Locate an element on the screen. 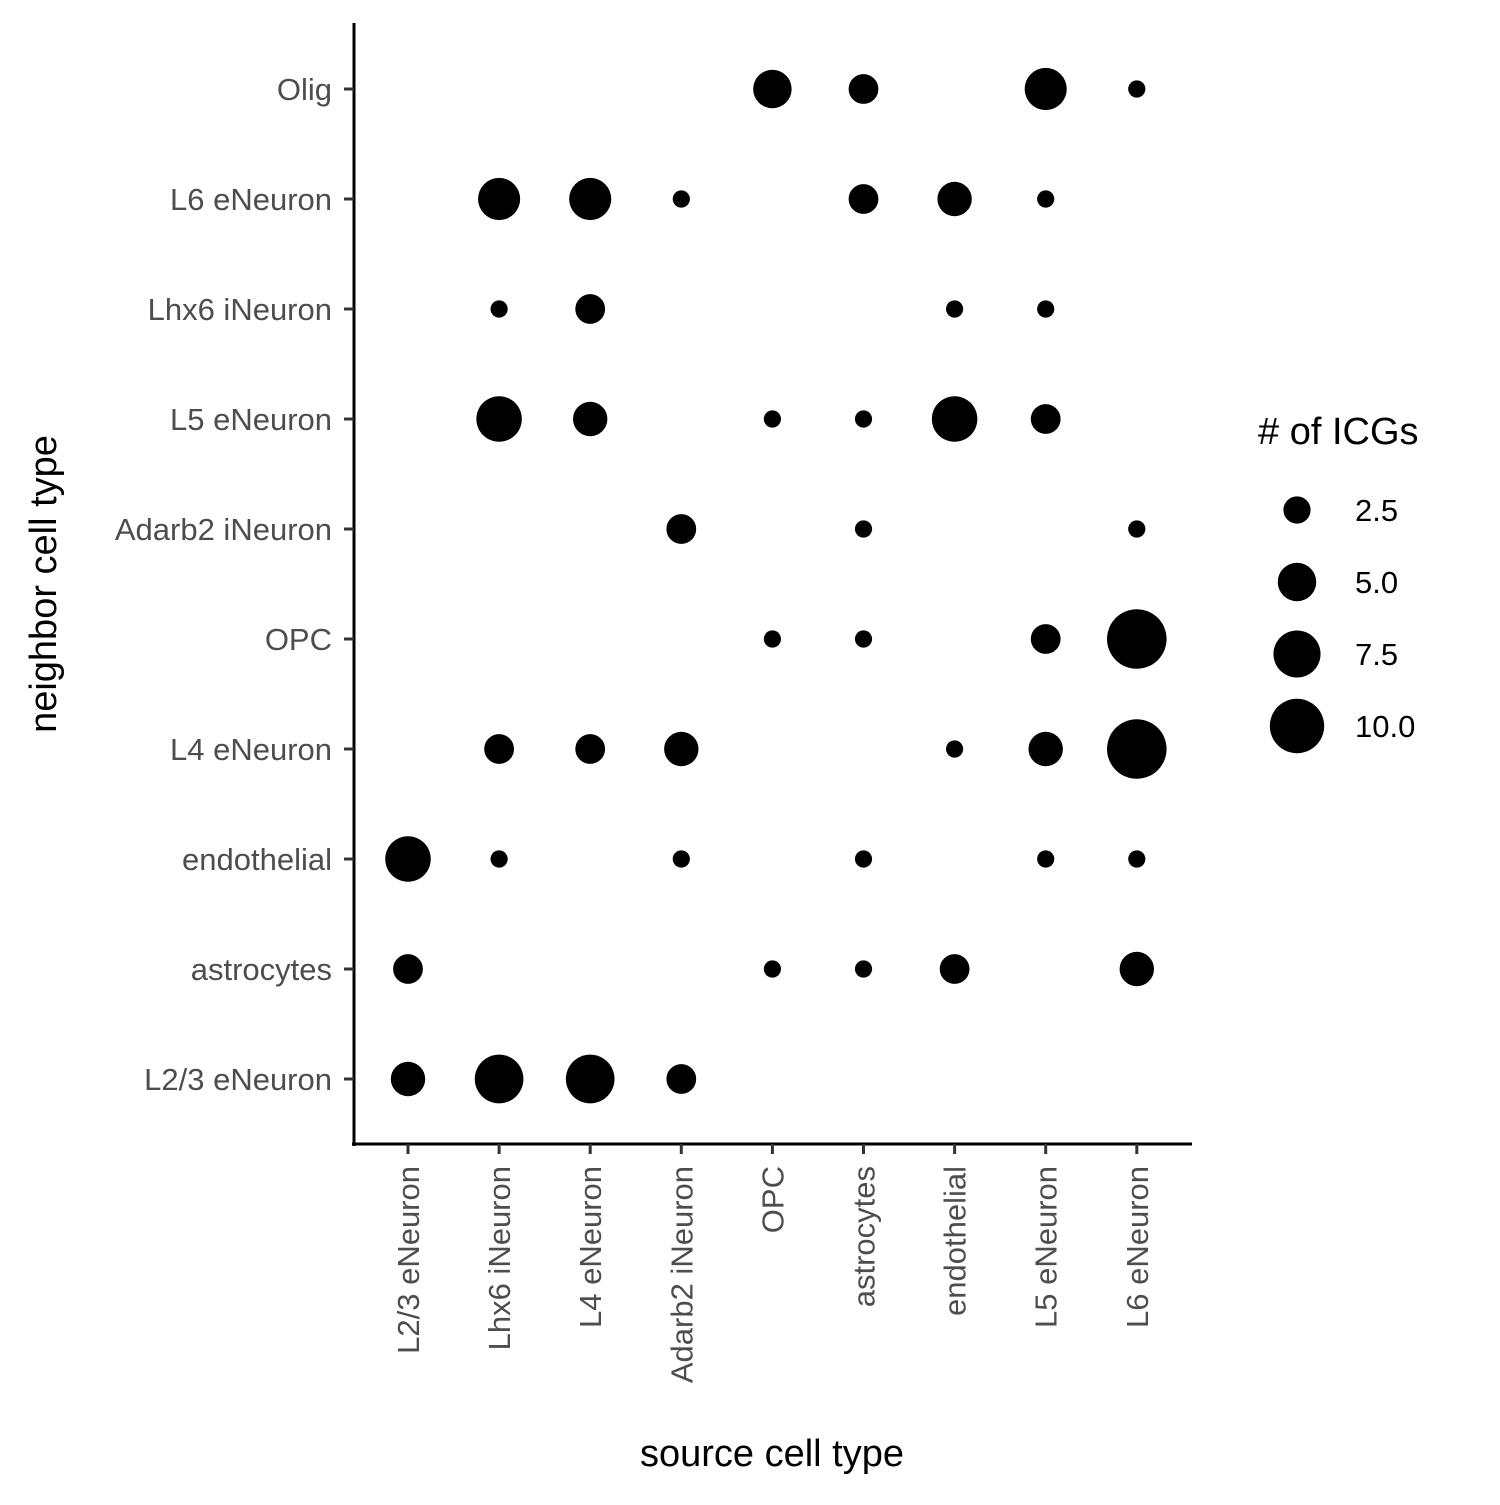 The height and width of the screenshot is (1505, 1500). y-axis-title: neighbor cell type is located at coordinates (44, 584).